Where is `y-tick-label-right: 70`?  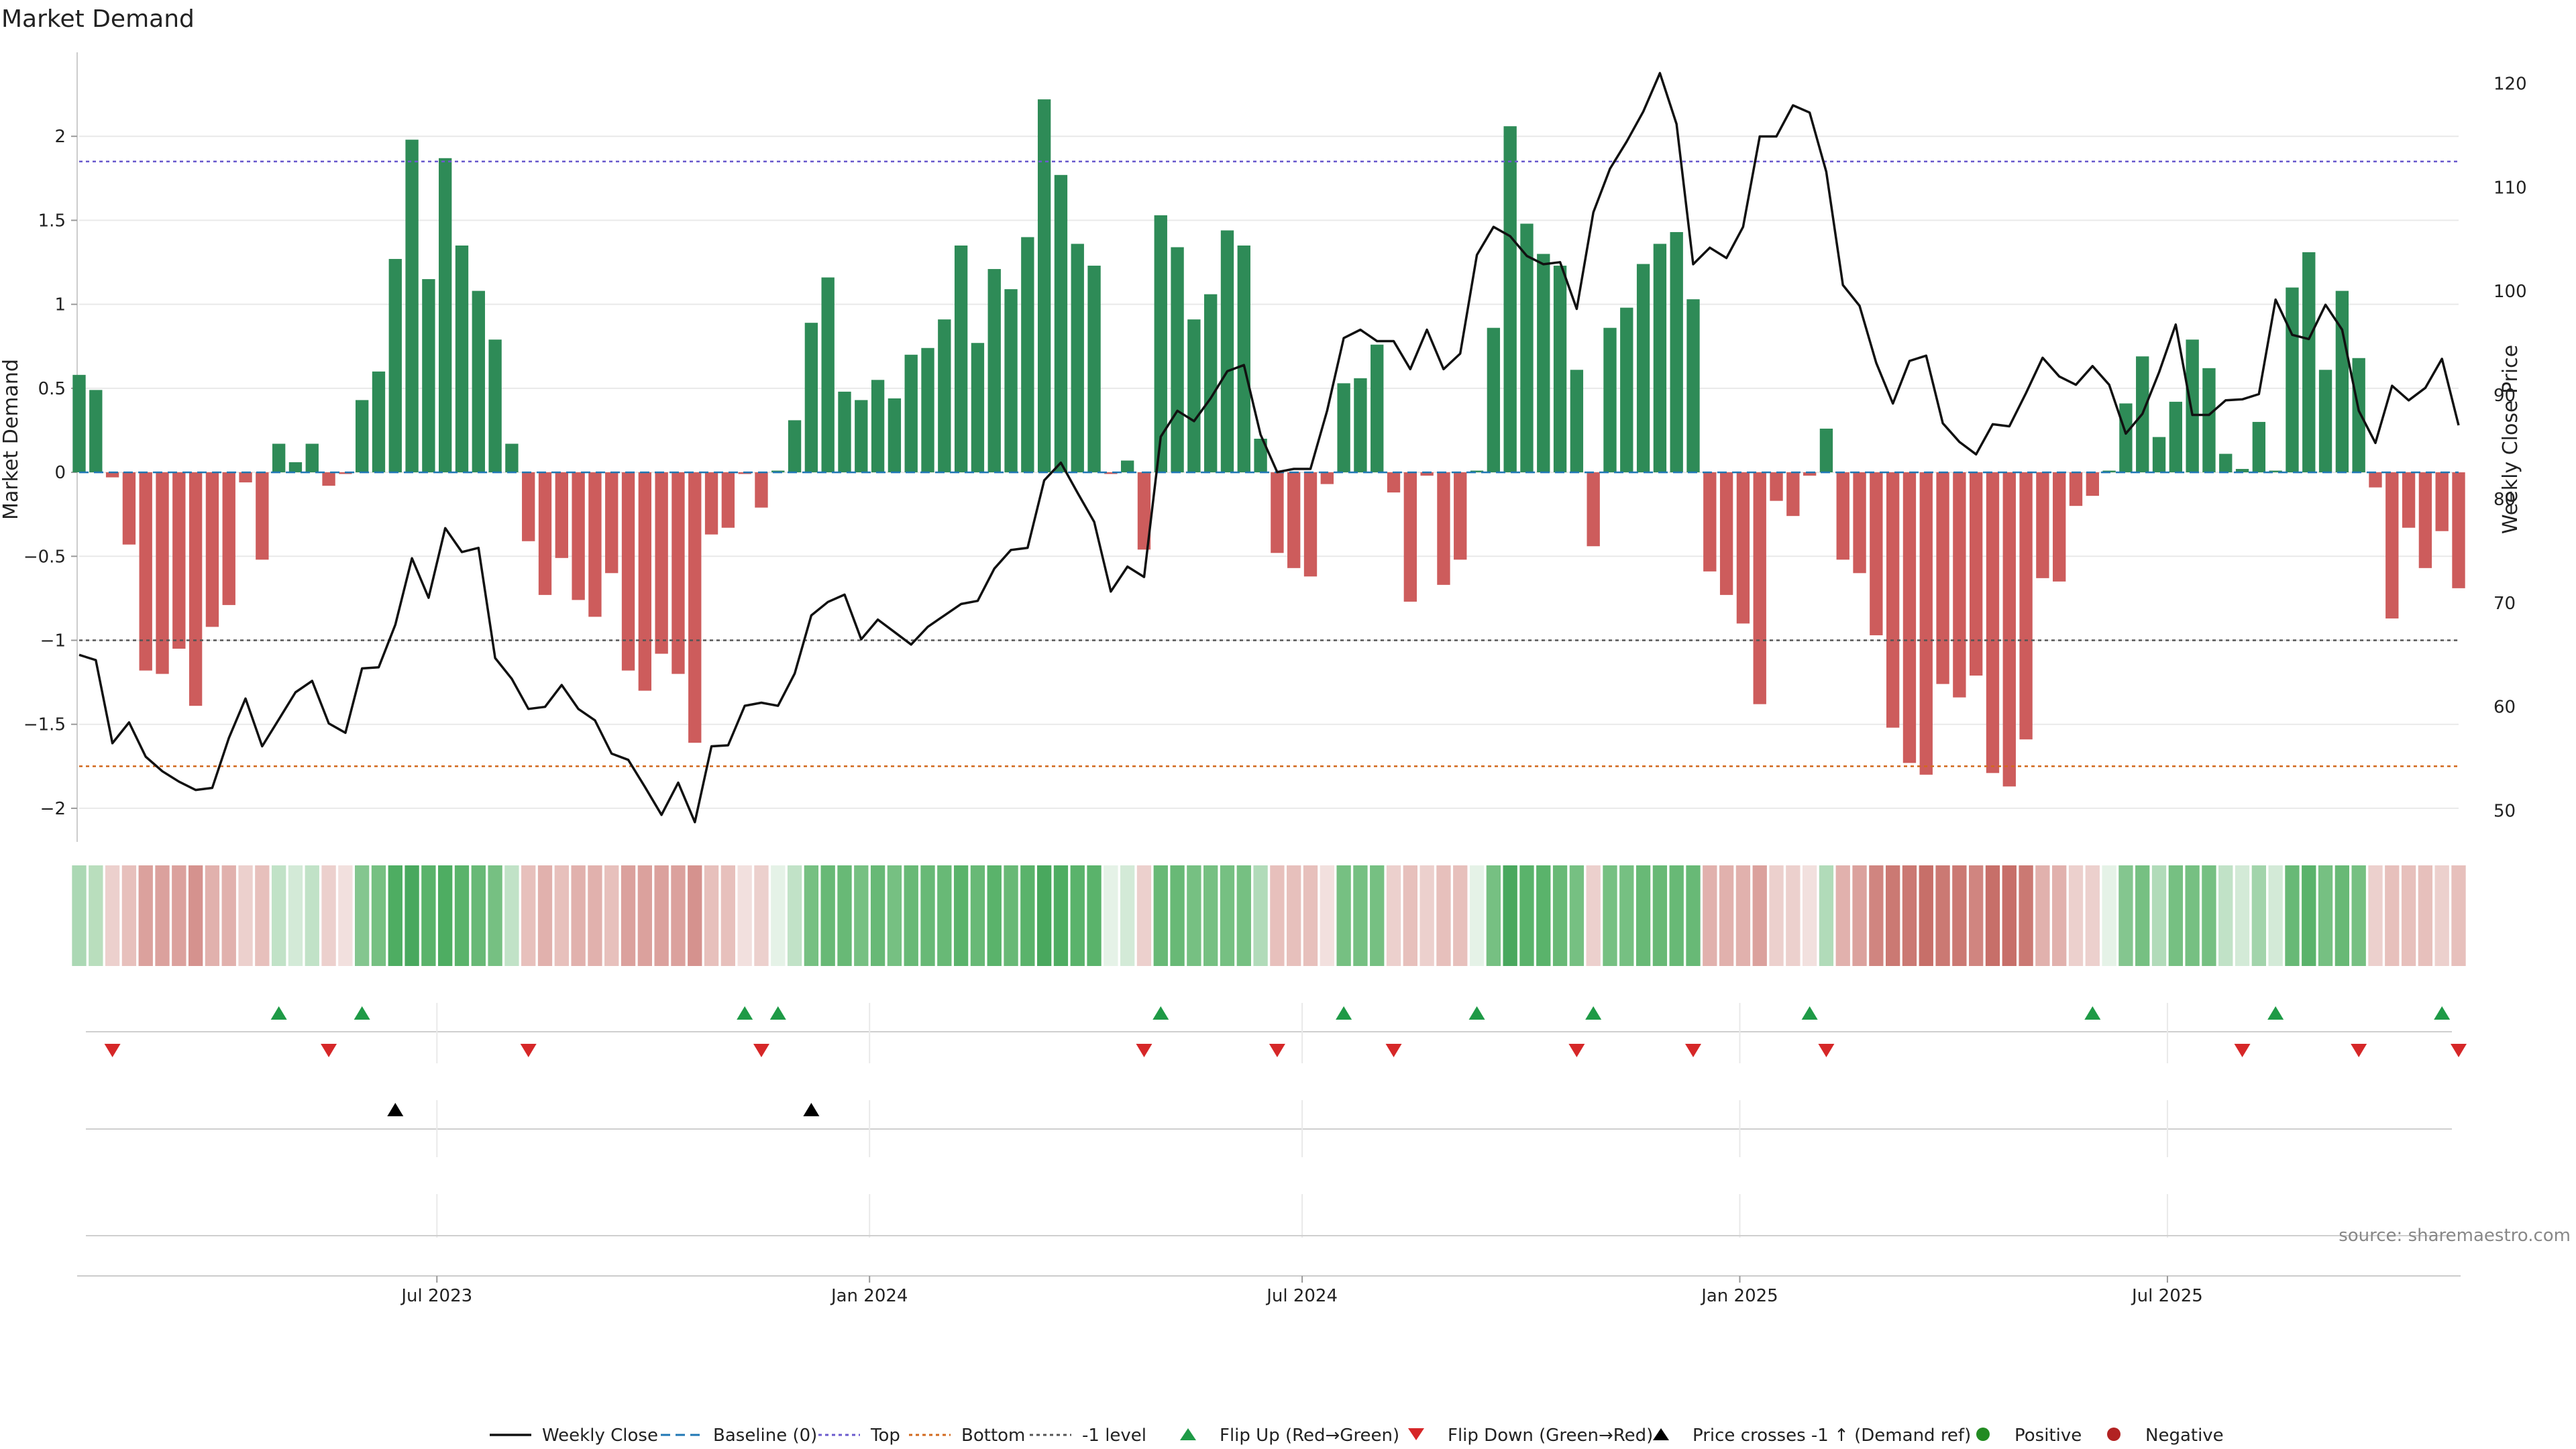
y-tick-label-right: 70 is located at coordinates (2504, 604).